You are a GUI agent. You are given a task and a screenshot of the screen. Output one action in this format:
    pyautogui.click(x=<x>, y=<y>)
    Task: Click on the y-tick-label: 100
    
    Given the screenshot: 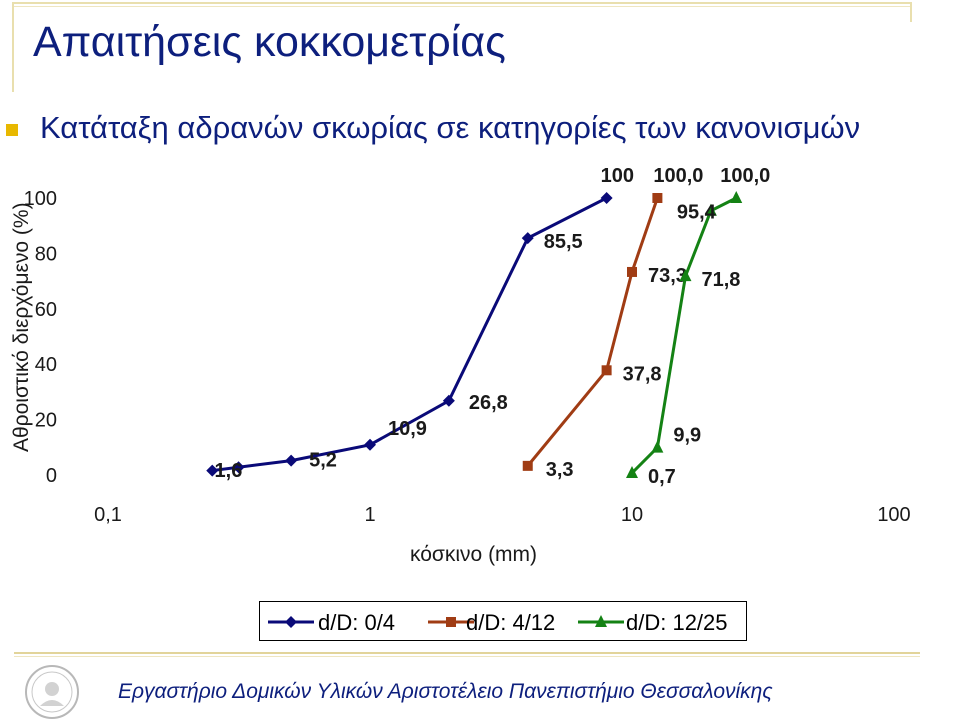 What is the action you would take?
    pyautogui.click(x=40, y=199)
    